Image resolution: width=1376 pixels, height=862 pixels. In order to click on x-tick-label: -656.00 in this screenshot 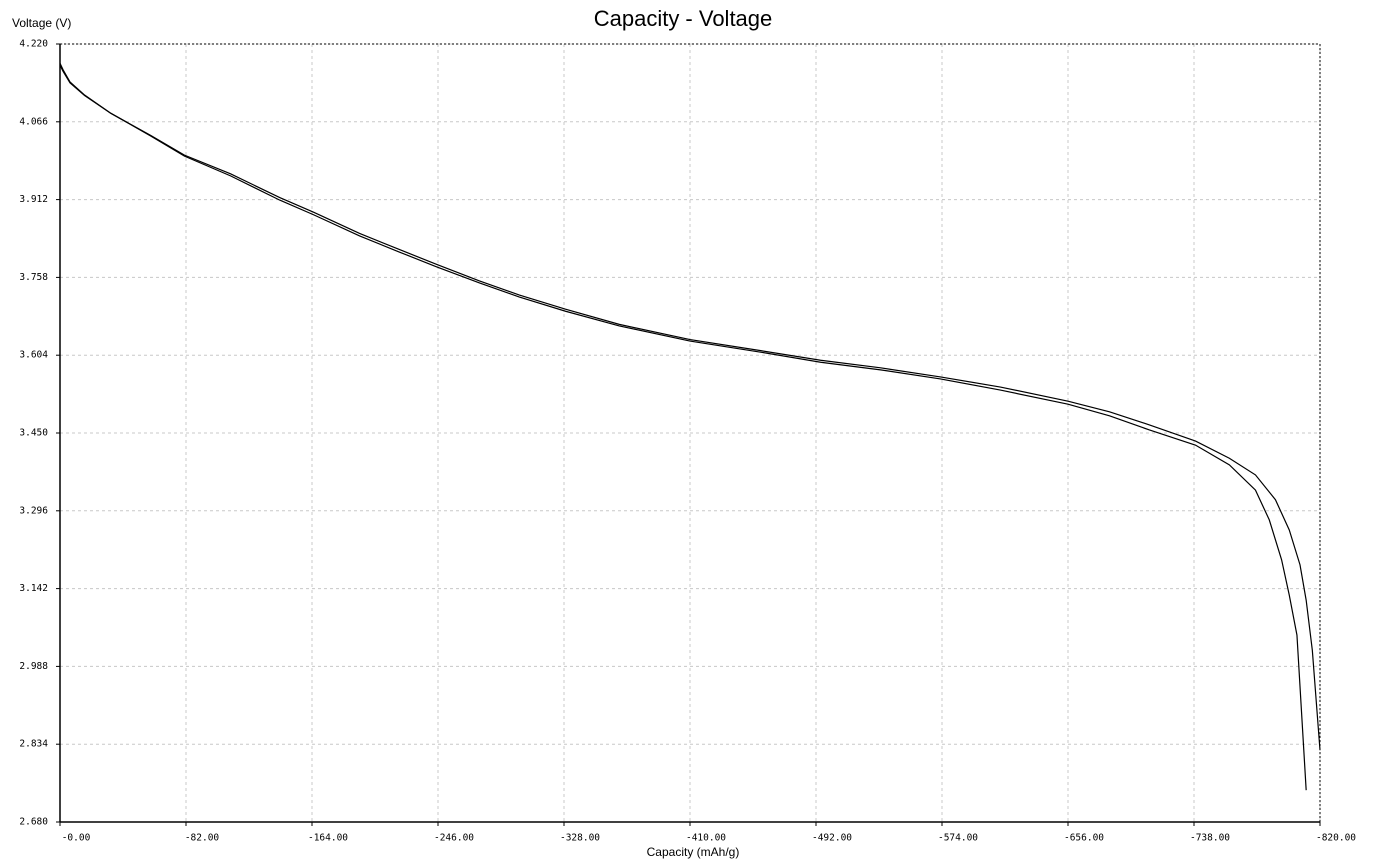, I will do `click(1084, 838)`.